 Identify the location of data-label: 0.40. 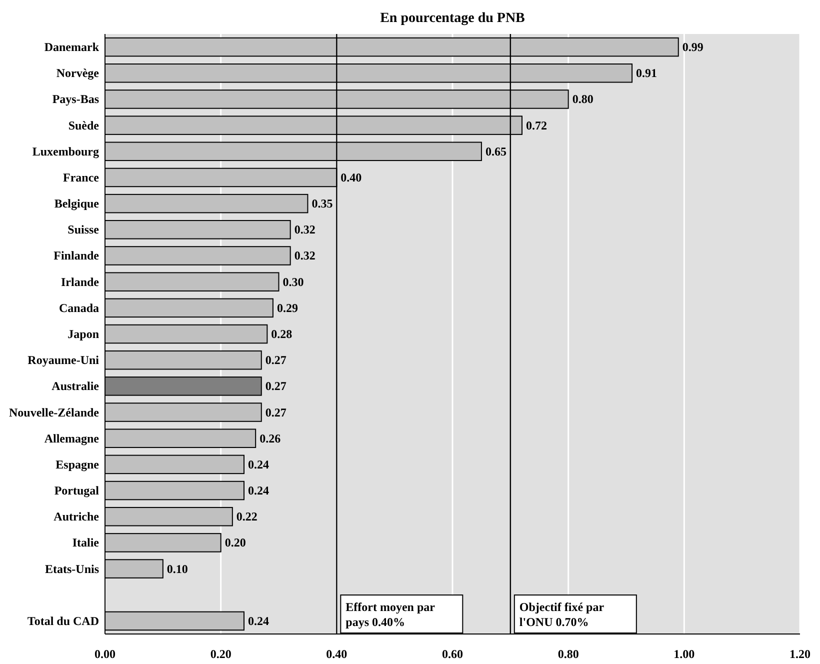
(351, 177).